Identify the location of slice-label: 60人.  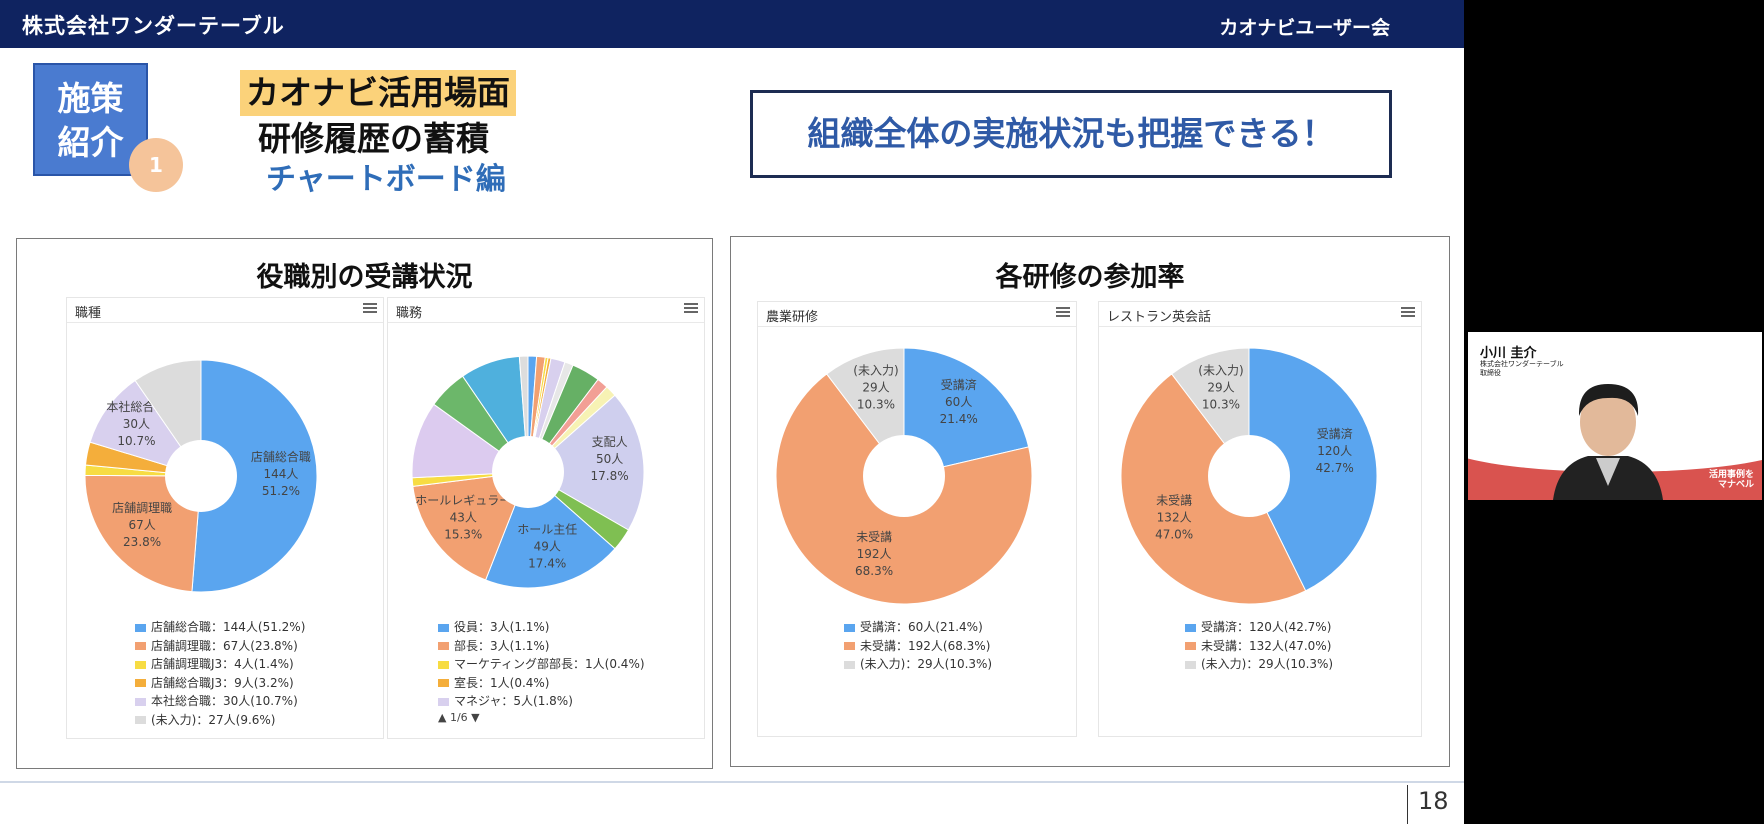
(958, 402).